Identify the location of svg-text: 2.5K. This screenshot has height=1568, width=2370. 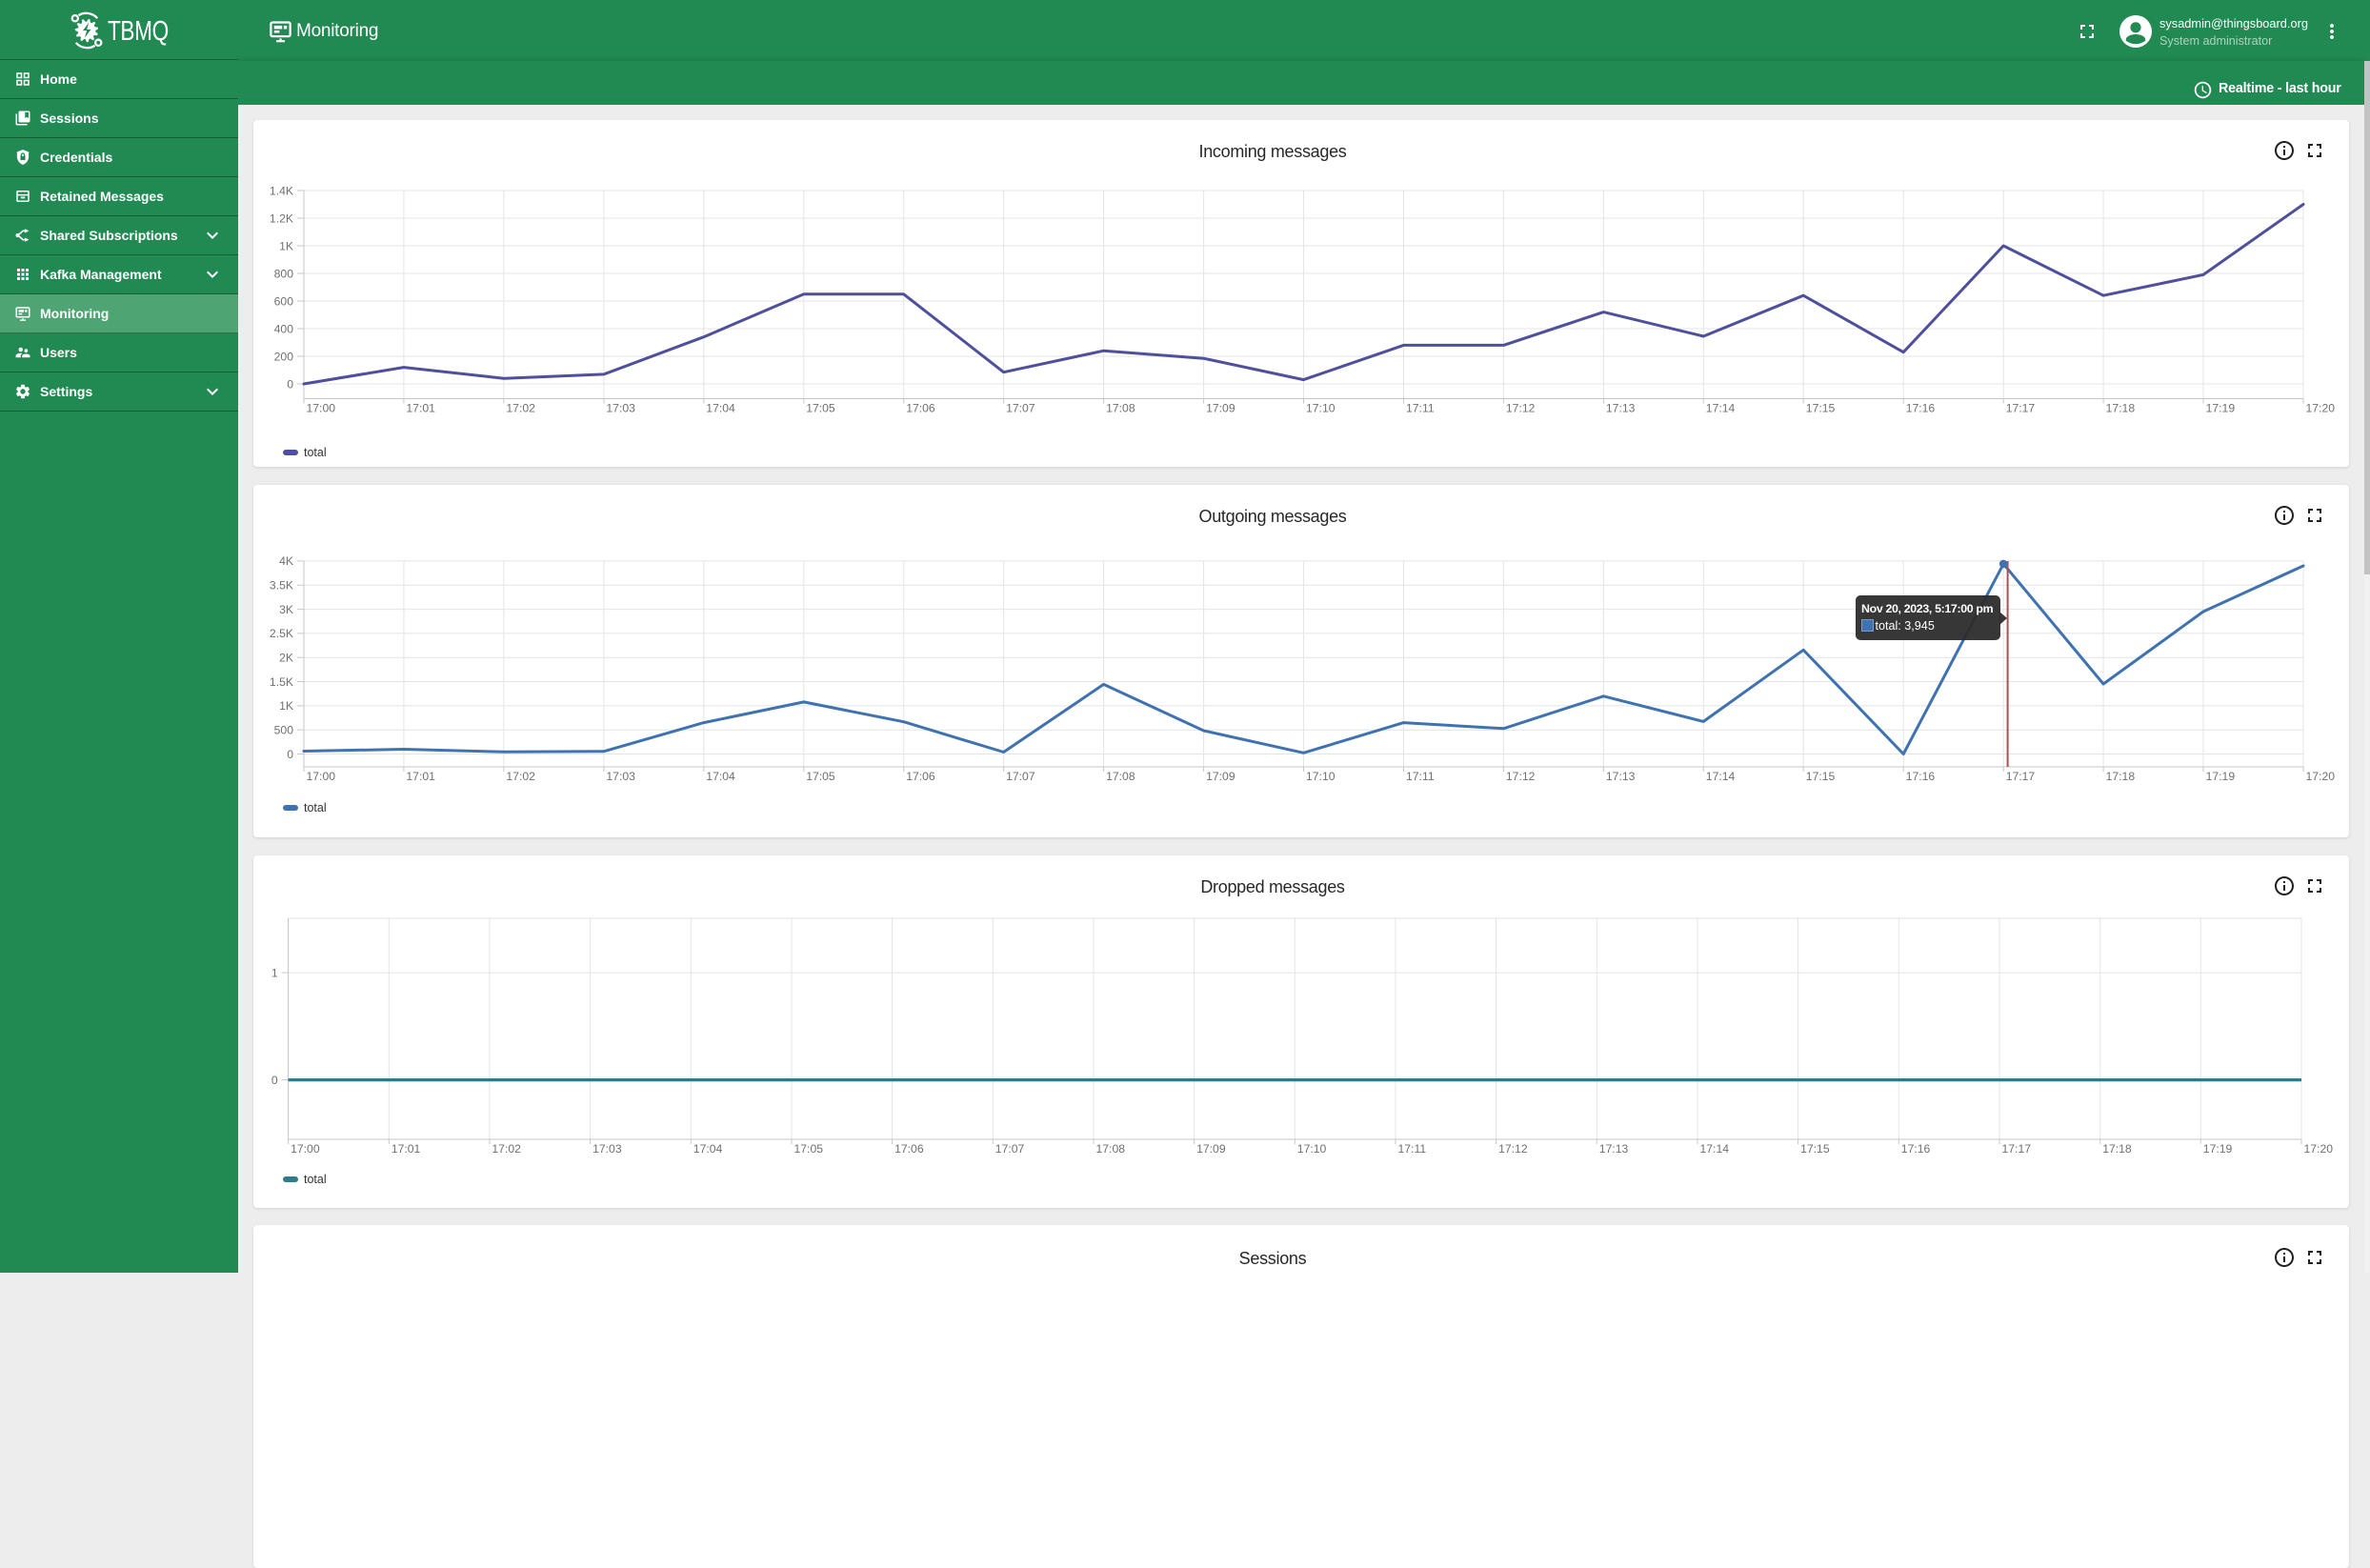
(281, 633).